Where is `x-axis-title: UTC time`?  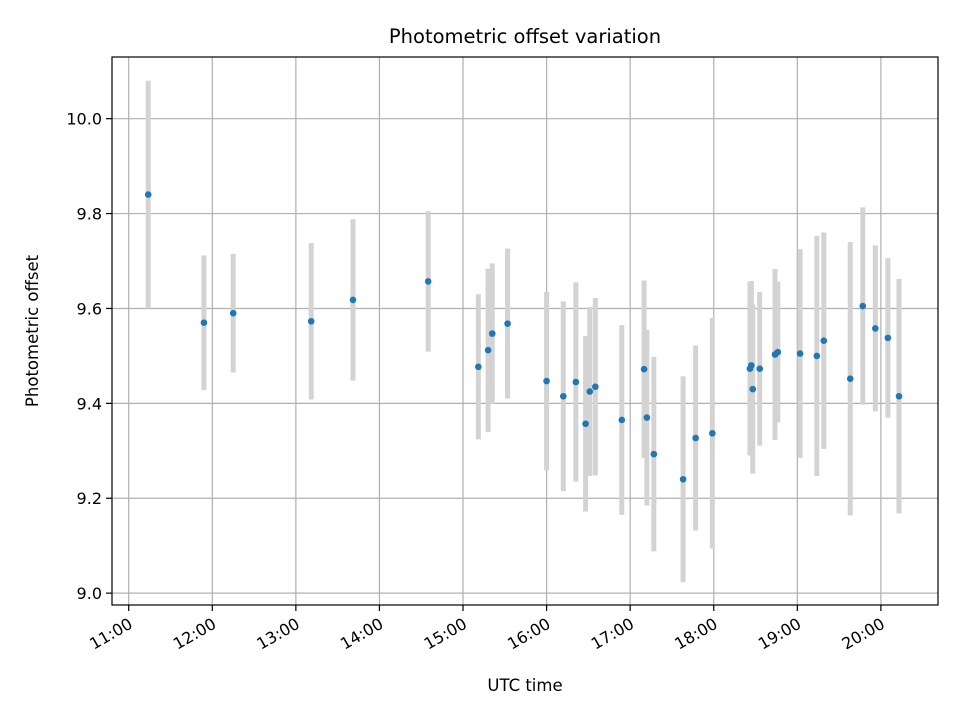
x-axis-title: UTC time is located at coordinates (524, 685).